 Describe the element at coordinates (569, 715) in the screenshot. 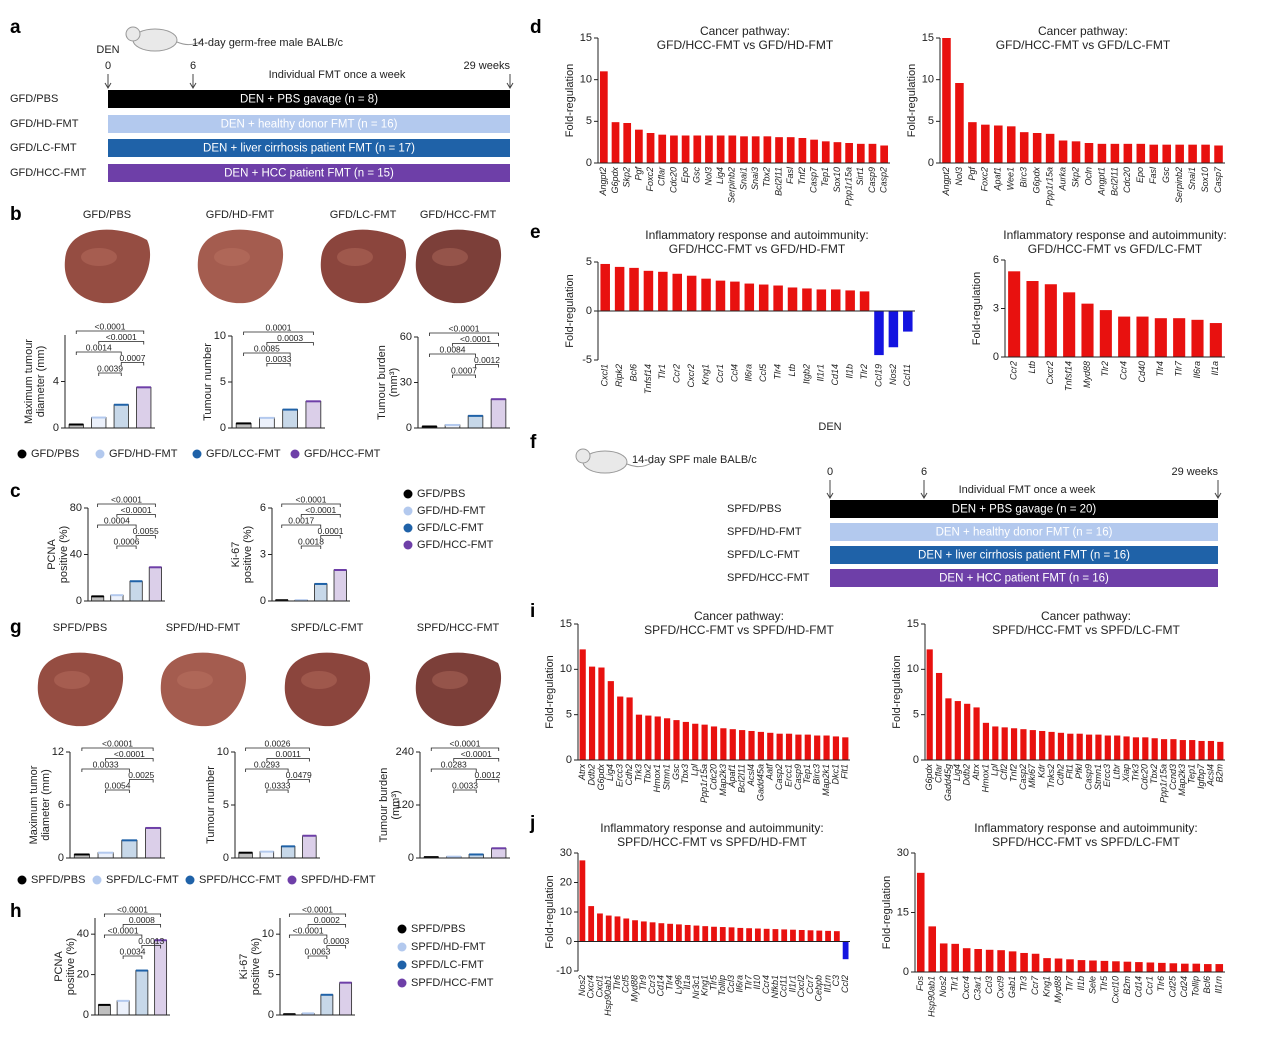

I see `y-tick-label: 5` at that location.